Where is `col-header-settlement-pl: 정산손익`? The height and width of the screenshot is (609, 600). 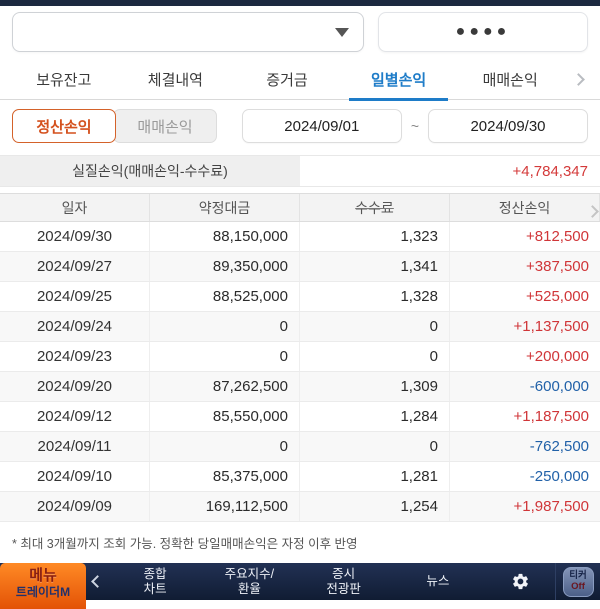
col-header-settlement-pl: 정산손익 is located at coordinates (525, 207).